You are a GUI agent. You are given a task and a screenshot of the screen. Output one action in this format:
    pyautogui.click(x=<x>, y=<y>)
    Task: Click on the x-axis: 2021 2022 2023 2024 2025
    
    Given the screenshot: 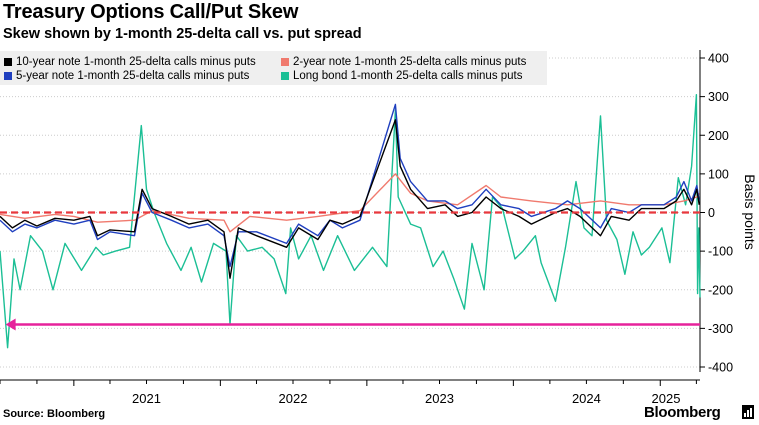 What is the action you would take?
    pyautogui.click(x=350, y=392)
    